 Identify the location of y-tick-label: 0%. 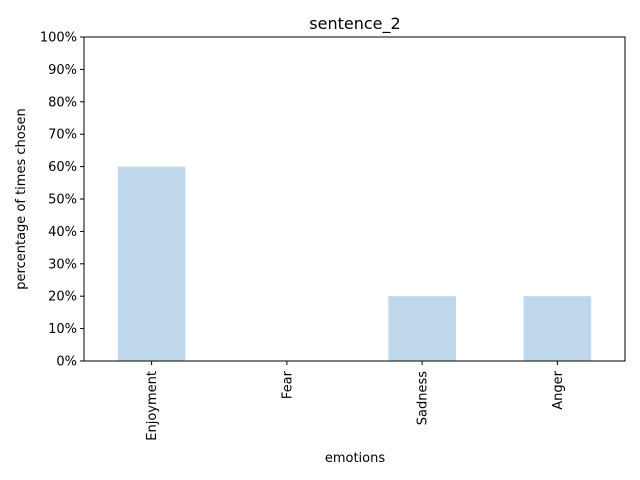
(66, 362).